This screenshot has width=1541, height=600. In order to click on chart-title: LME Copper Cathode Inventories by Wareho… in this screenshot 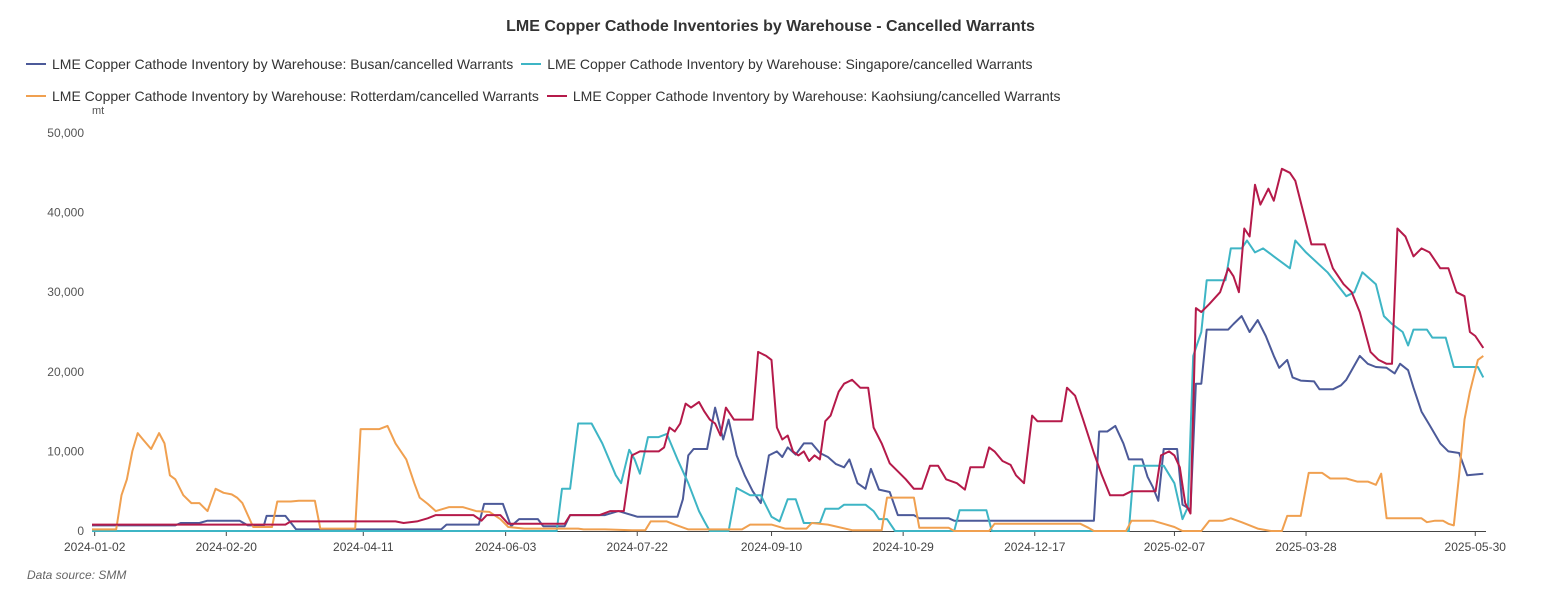, I will do `click(770, 26)`.